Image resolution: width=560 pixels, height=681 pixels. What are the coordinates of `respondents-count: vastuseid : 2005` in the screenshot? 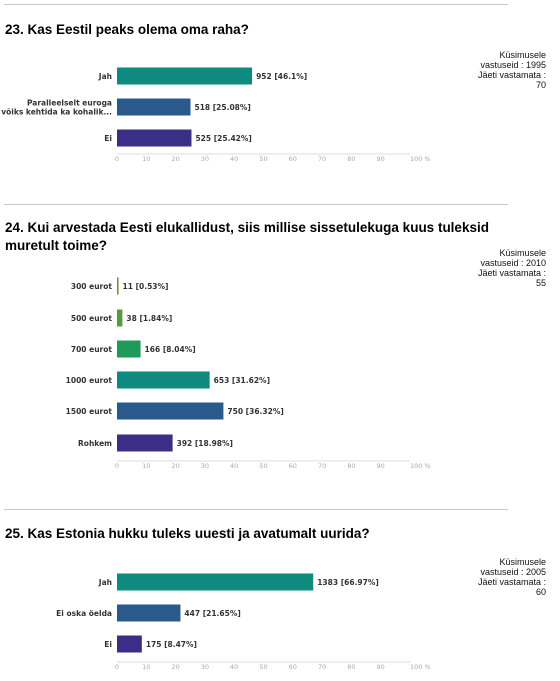 It's located at (513, 572).